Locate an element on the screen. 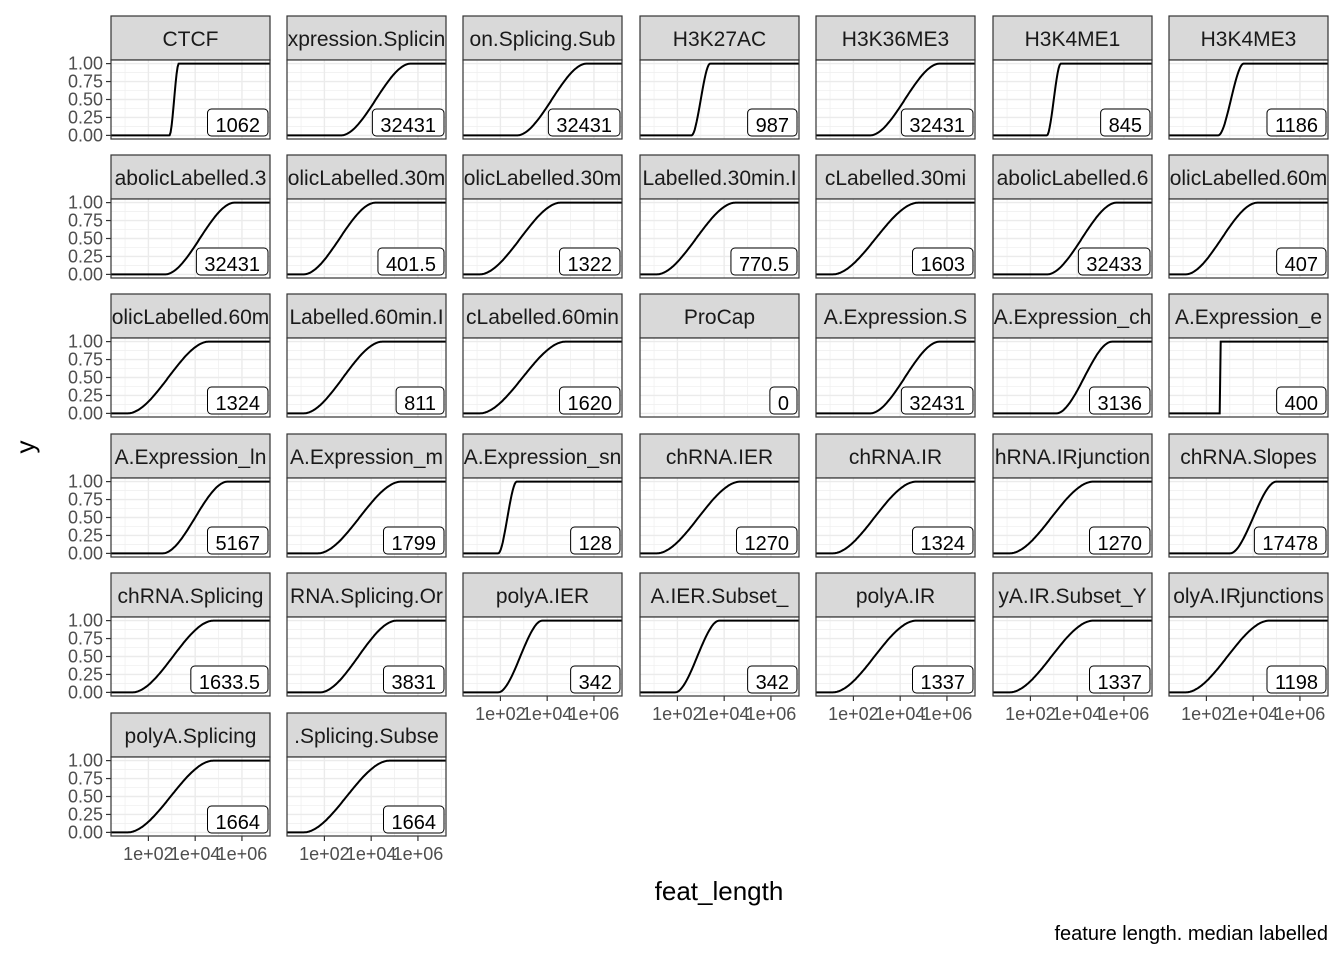  facet-panel: olicLabelled.30m 1322 is located at coordinates (542, 216).